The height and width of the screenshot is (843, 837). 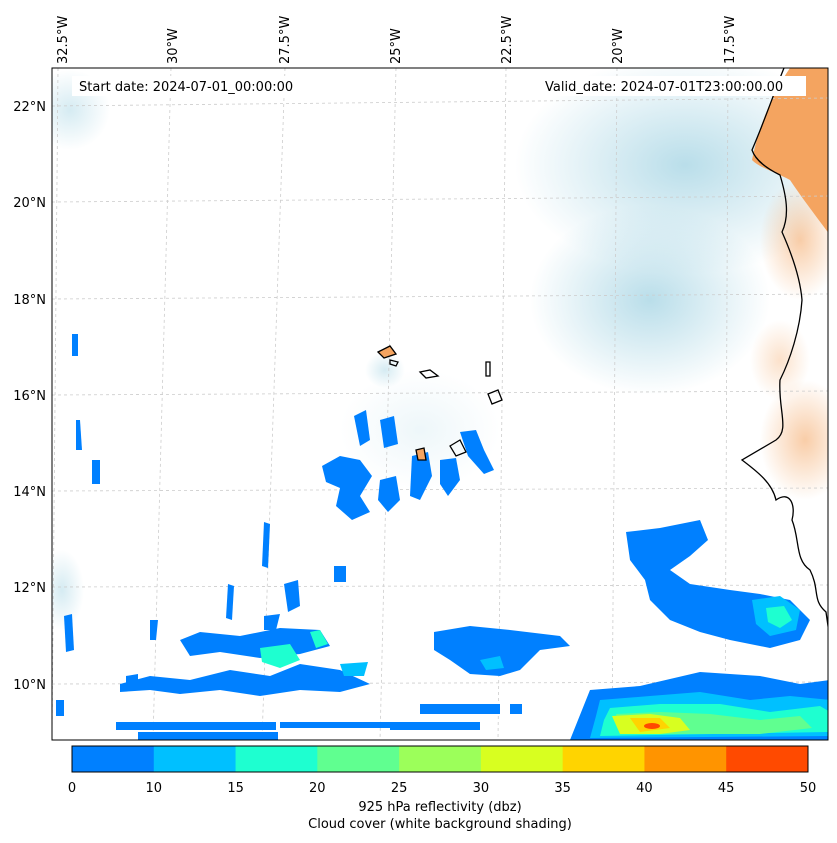 I want to click on colorbar-frame, so click(x=440, y=759).